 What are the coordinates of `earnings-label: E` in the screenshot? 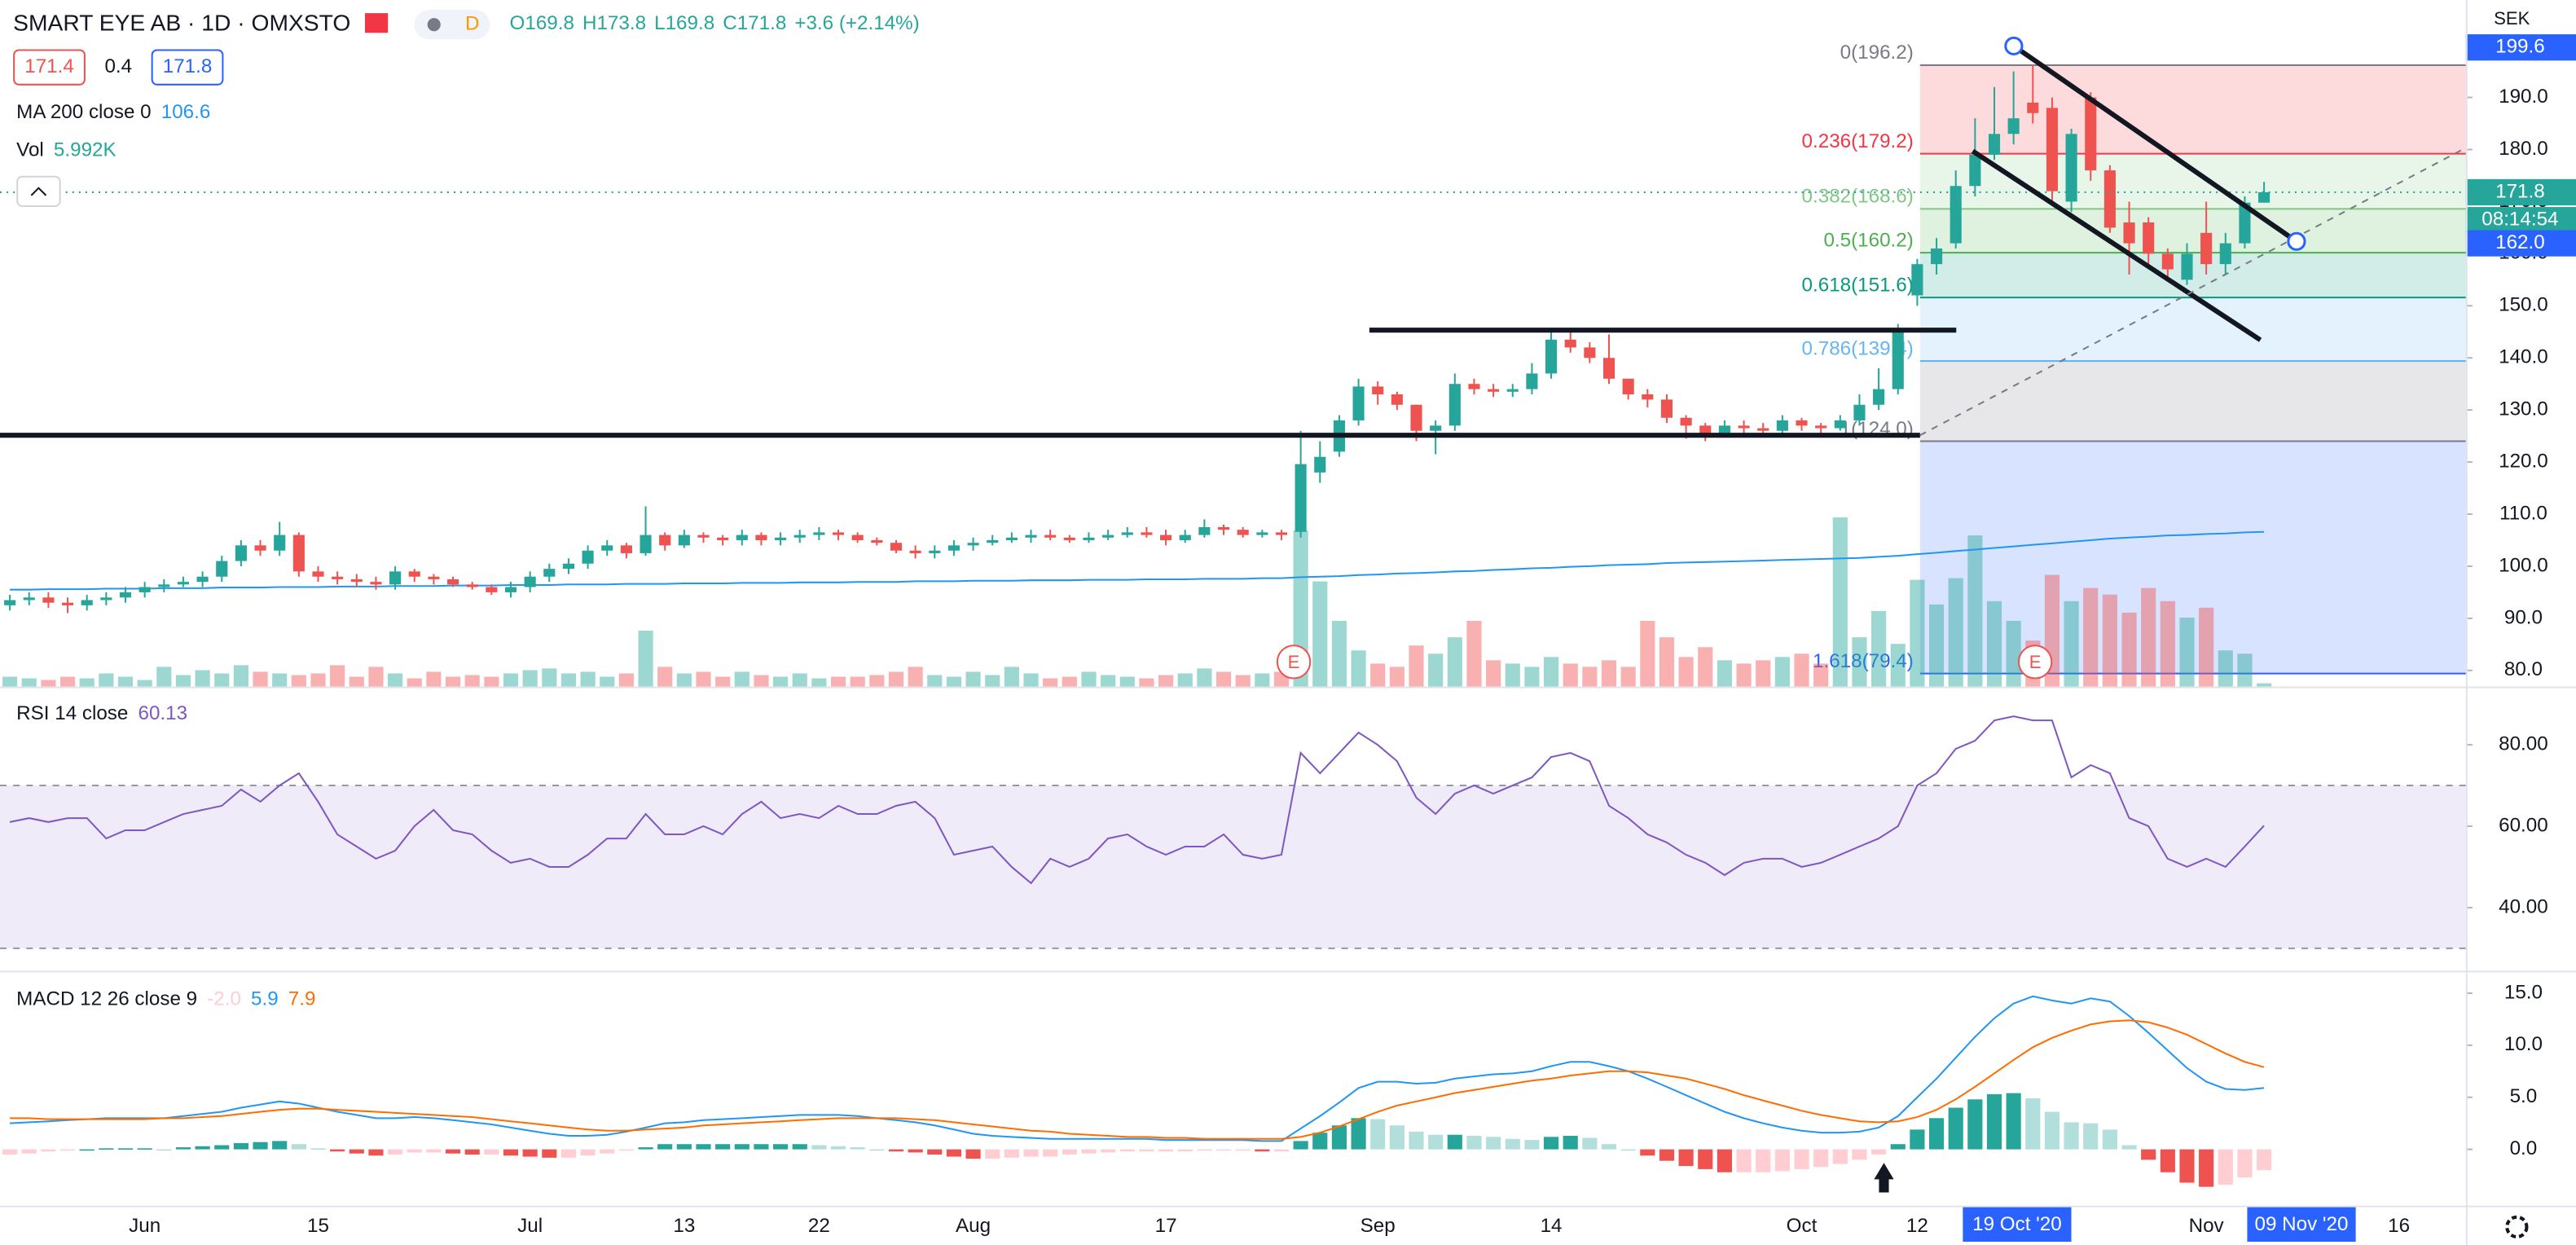 It's located at (2035, 662).